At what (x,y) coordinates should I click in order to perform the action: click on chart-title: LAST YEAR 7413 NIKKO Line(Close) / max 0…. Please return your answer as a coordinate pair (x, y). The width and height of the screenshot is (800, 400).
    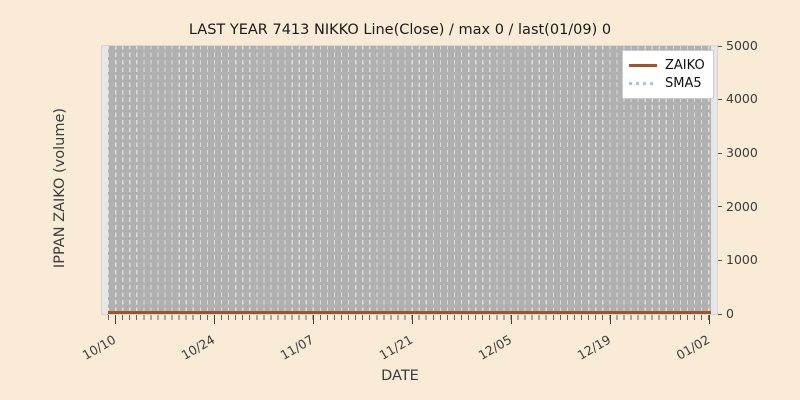
    Looking at the image, I should click on (400, 30).